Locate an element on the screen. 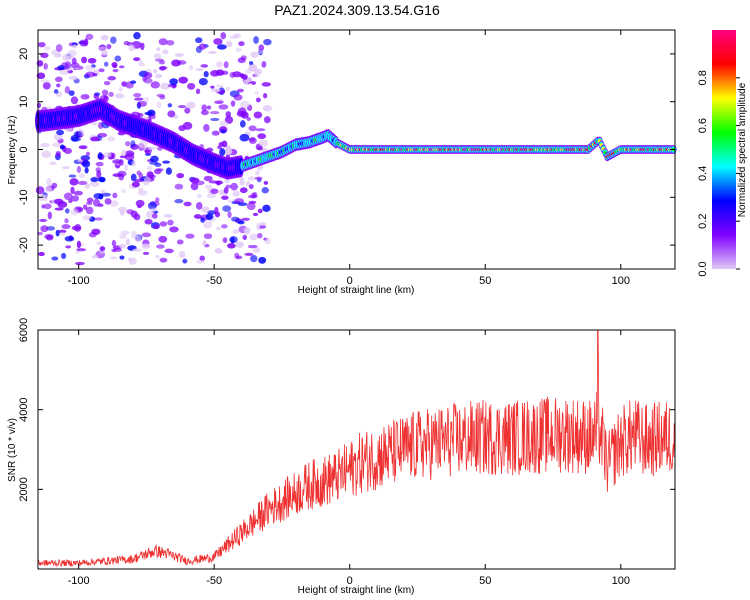 This screenshot has width=750, height=600. snr-x-tick-label: 0 is located at coordinates (350, 581).